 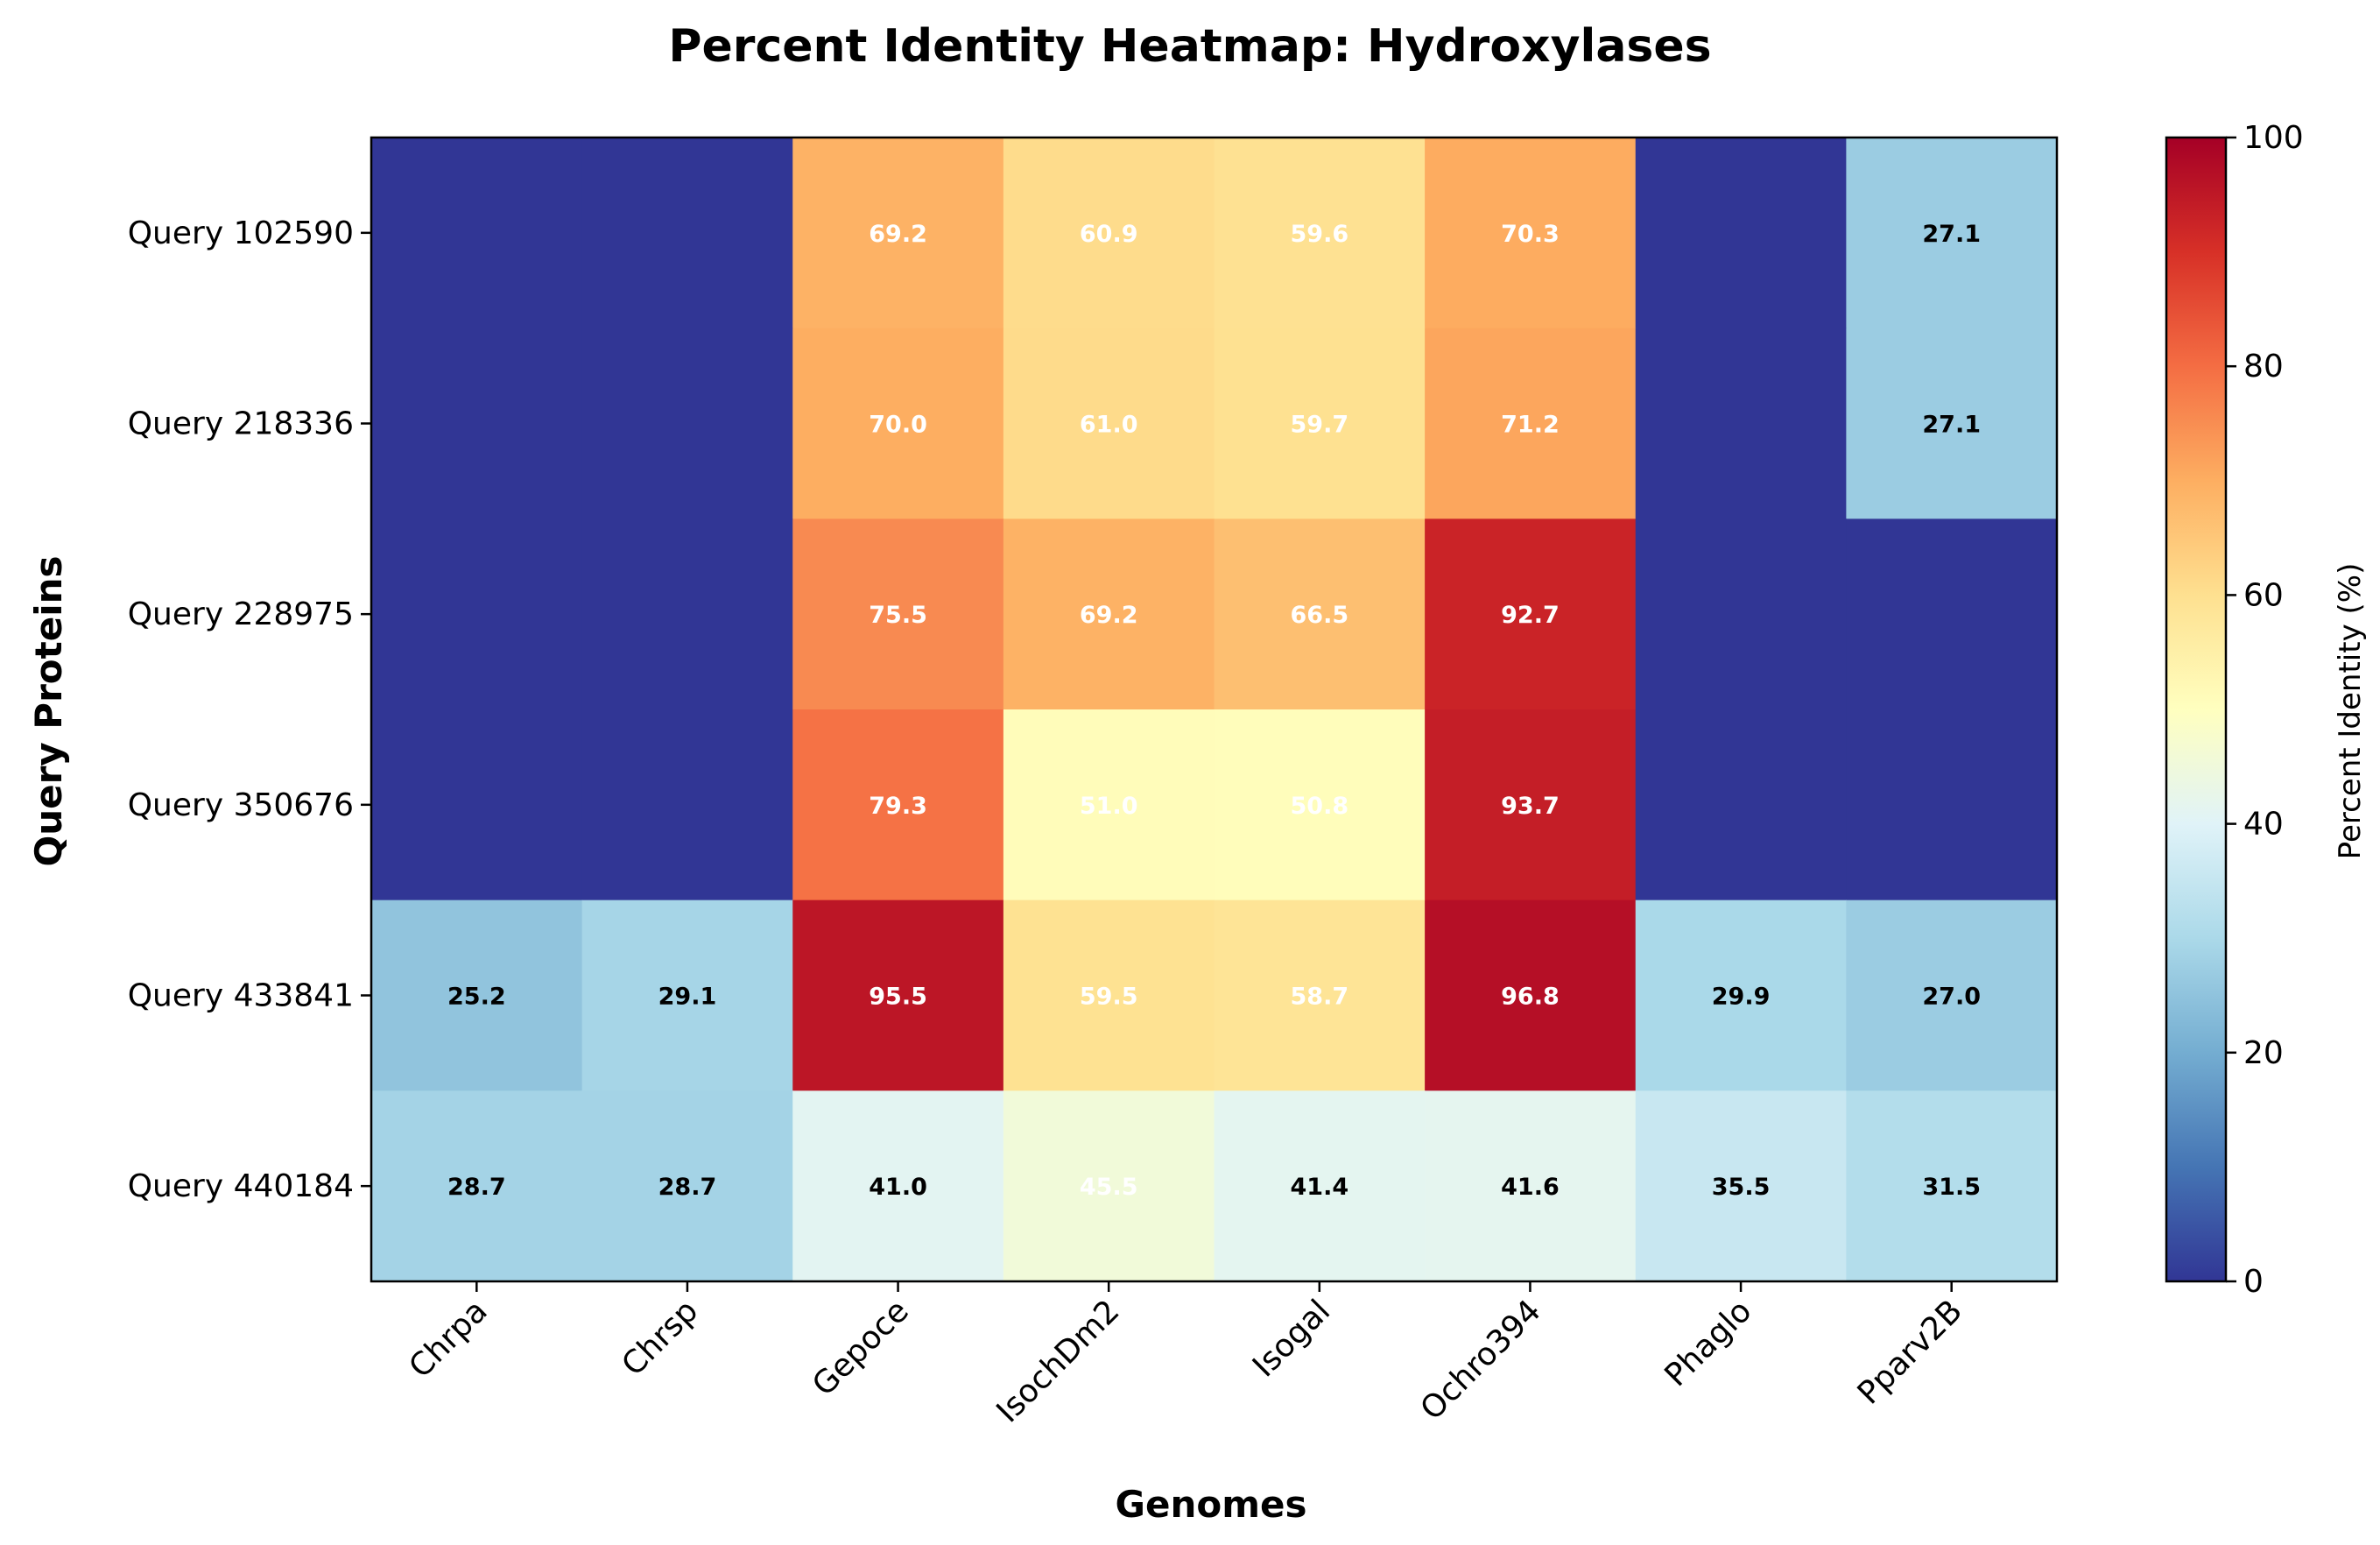 What do you see at coordinates (241, 614) in the screenshot?
I see `y-tick-label: Query 228975` at bounding box center [241, 614].